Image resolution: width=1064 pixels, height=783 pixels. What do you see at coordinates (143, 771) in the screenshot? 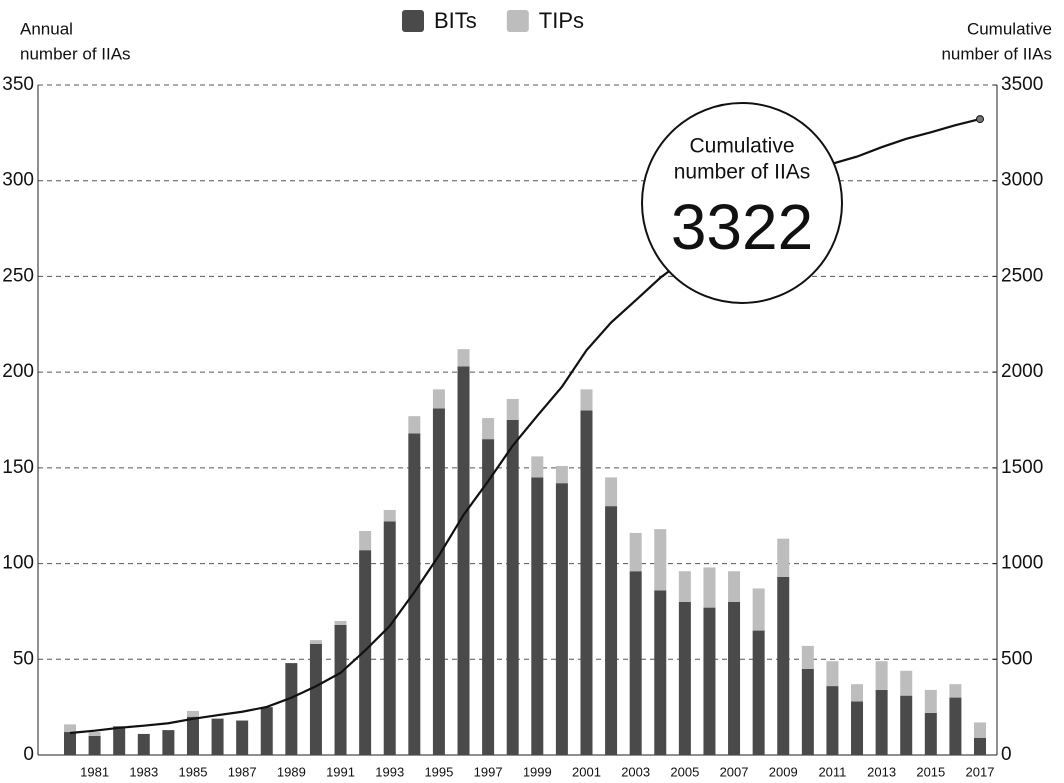
I see `x-tick-label: 1983` at bounding box center [143, 771].